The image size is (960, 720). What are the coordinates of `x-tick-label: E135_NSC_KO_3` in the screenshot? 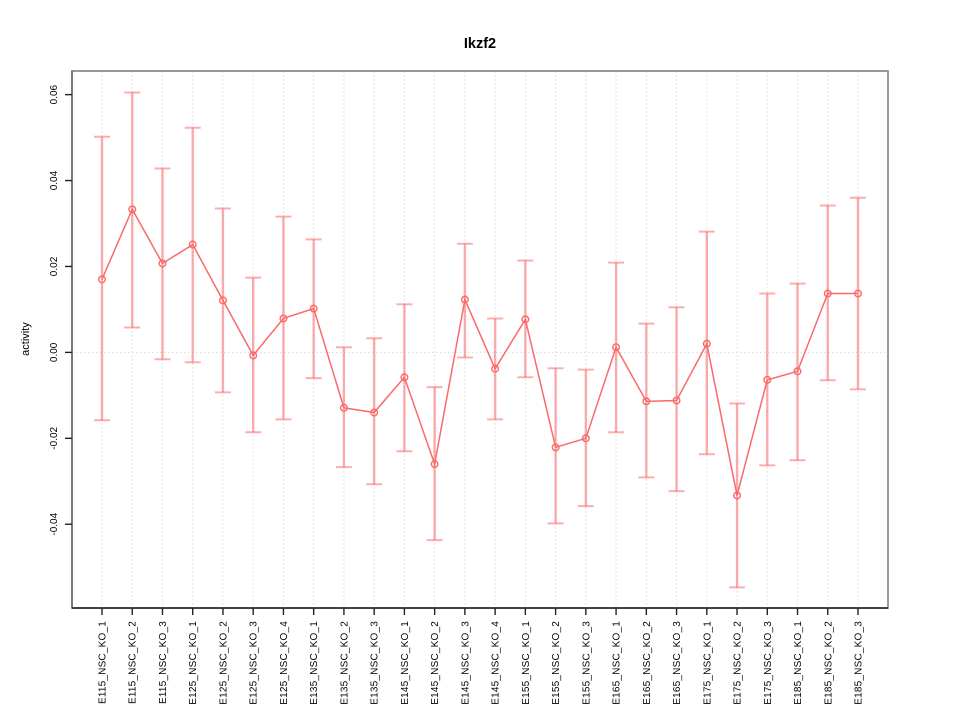 It's located at (375, 663).